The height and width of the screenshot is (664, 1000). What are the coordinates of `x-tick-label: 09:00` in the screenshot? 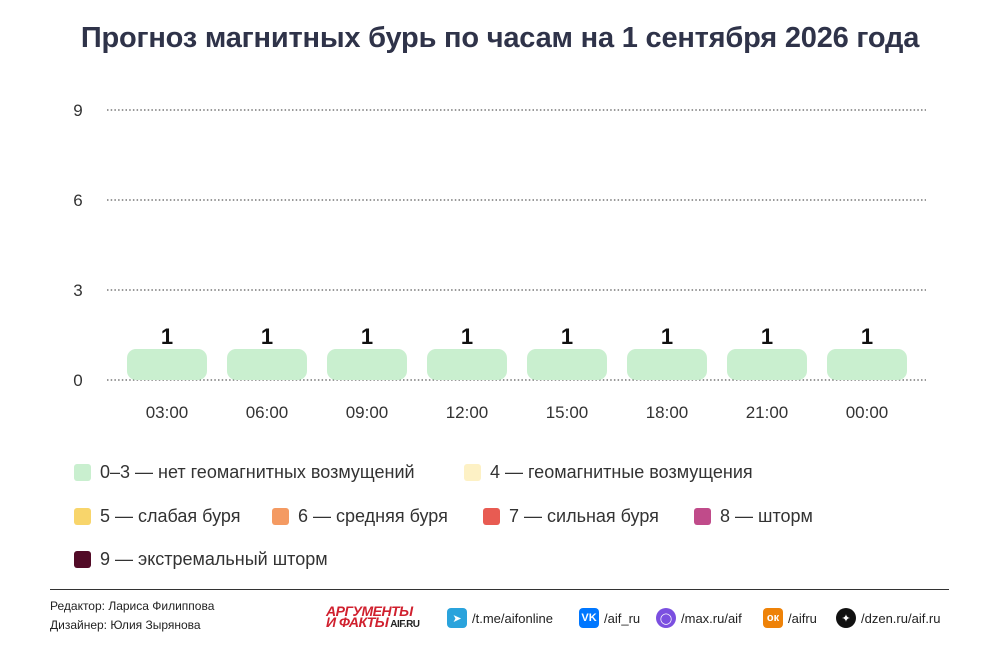 It's located at (367, 412).